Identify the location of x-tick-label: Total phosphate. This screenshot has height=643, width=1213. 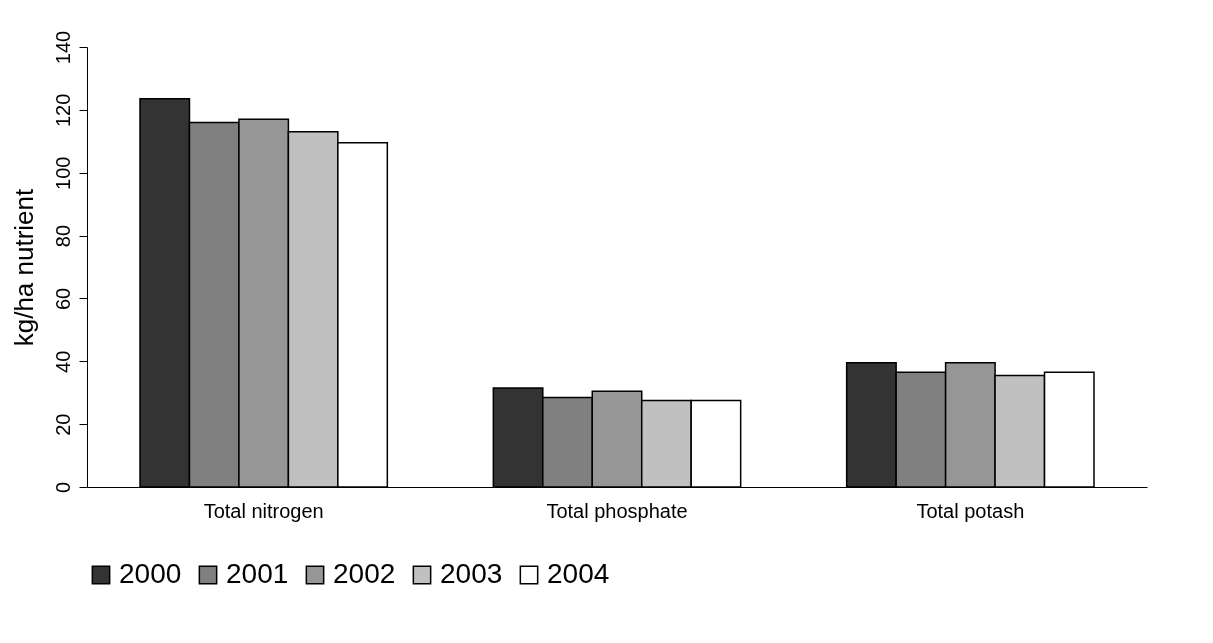
(617, 510).